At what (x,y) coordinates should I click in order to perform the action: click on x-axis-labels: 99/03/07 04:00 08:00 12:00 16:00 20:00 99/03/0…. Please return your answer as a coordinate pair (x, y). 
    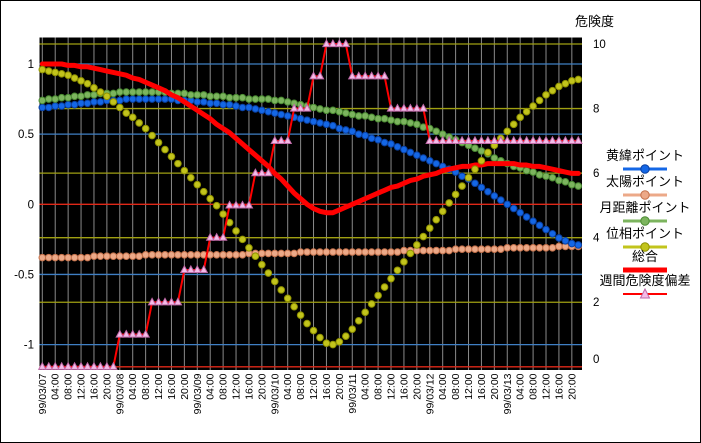
    Looking at the image, I should click on (308, 393).